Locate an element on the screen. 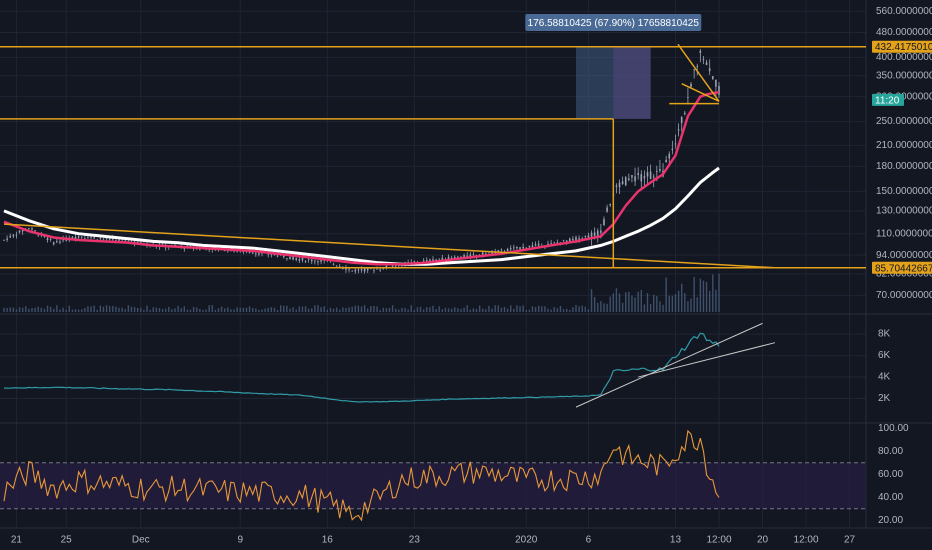 This screenshot has width=932, height=550. indicator-axis: 8K 6K 4K 2K is located at coordinates (884, 366).